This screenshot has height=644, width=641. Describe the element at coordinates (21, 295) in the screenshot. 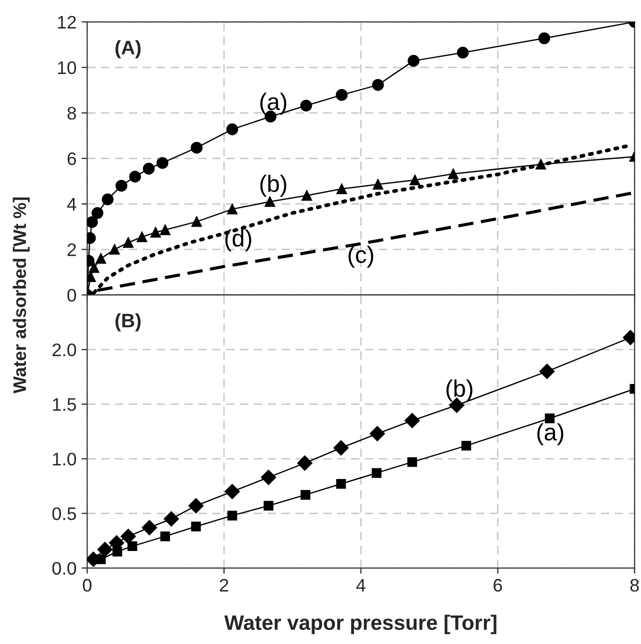

I see `y-axis-title: Water adsorbed [Wt %]` at that location.